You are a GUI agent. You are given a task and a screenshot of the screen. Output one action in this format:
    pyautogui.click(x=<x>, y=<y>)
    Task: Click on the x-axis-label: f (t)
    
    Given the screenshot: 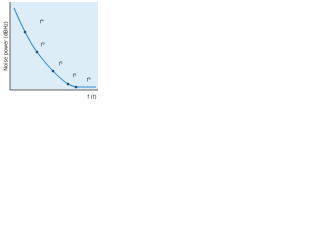 What is the action you would take?
    pyautogui.click(x=91, y=98)
    